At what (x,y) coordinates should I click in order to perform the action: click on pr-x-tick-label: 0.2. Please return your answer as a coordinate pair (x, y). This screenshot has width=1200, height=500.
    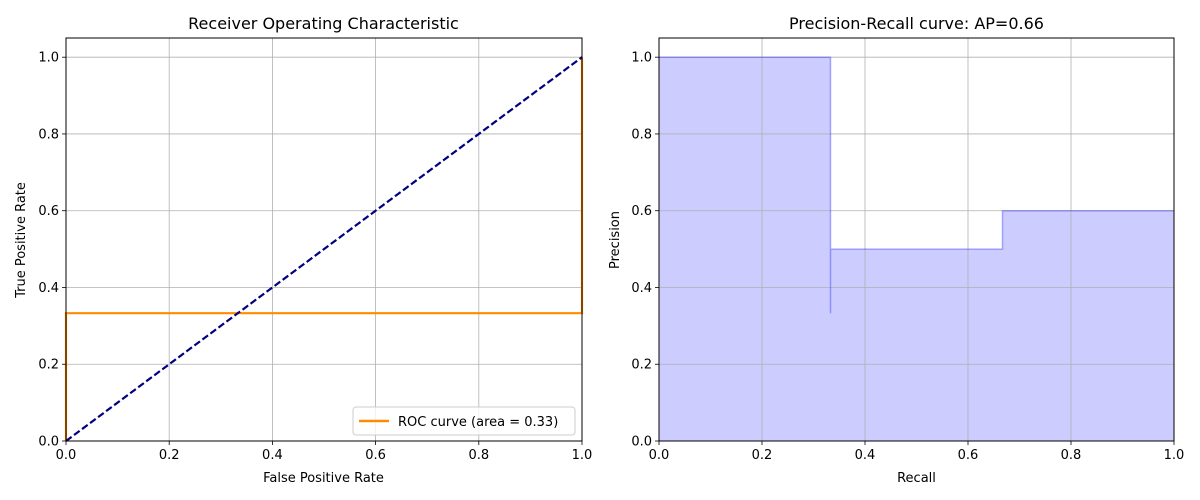
    Looking at the image, I should click on (762, 455).